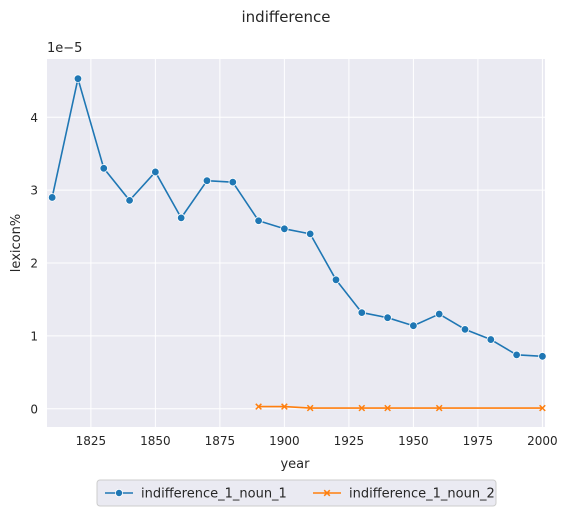  Describe the element at coordinates (422, 494) in the screenshot. I see `legend-label-noun-2: indifference_1_noun_2` at that location.